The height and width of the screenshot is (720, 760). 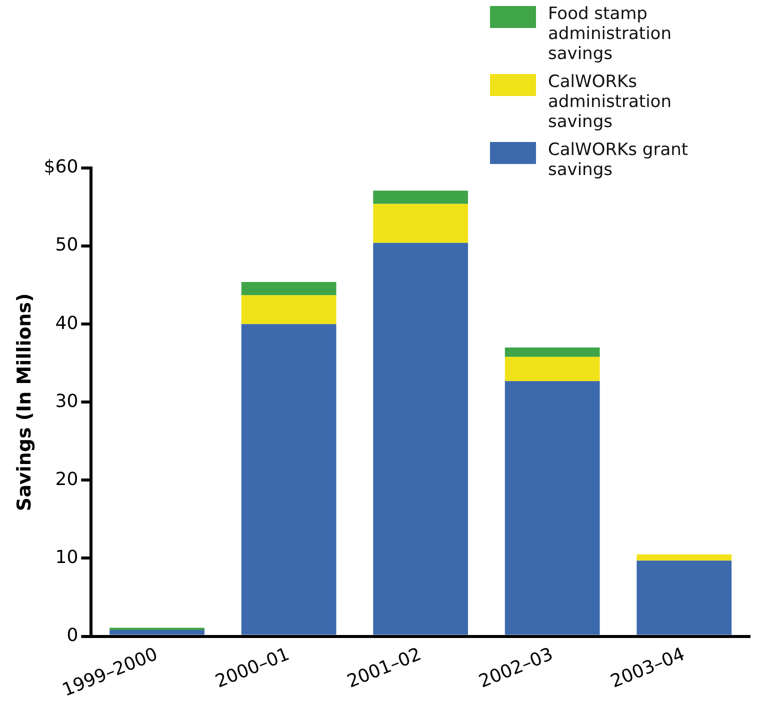 What do you see at coordinates (66, 401) in the screenshot?
I see `y-tick-label: 30` at bounding box center [66, 401].